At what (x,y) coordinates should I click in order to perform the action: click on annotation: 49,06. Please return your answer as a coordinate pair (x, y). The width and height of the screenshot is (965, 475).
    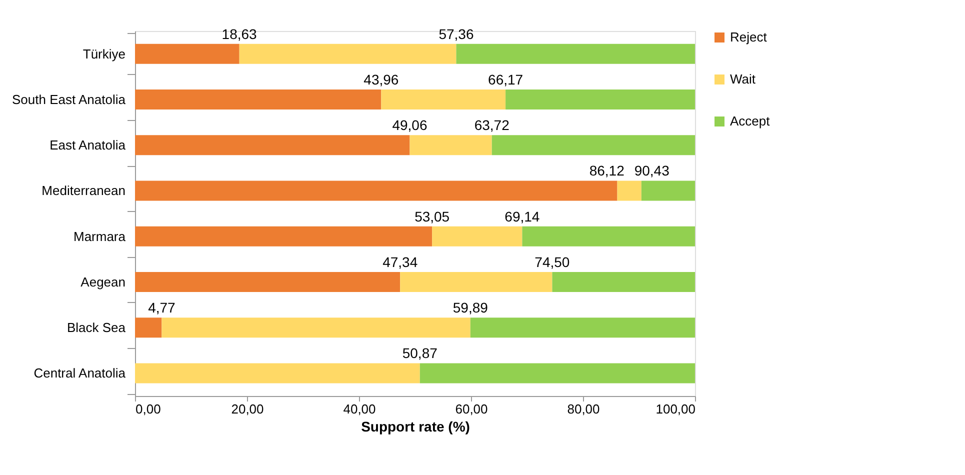
    Looking at the image, I should click on (410, 125).